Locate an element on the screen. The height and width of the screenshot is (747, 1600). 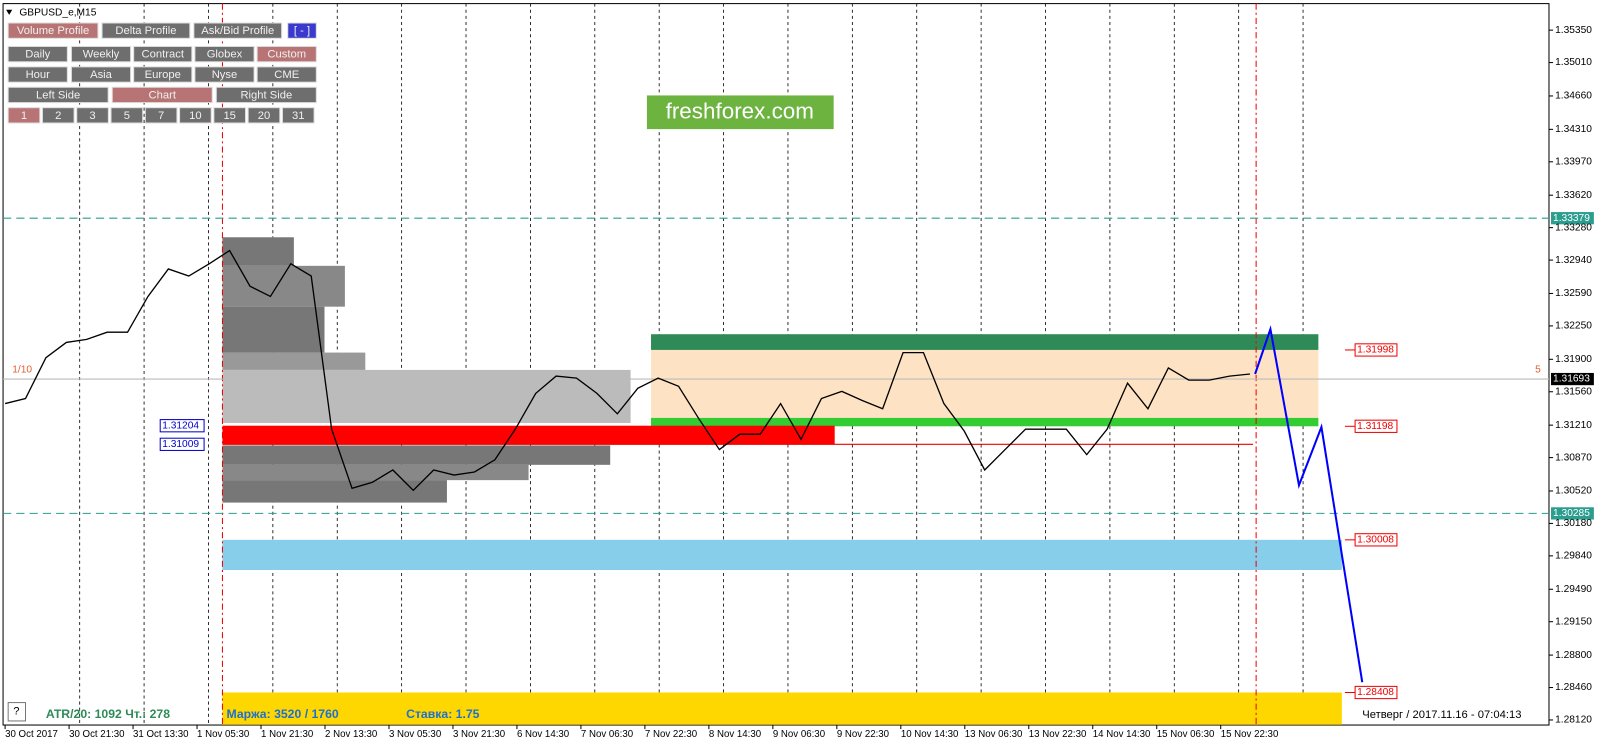
toolbar-button: Daily is located at coordinates (37, 54).